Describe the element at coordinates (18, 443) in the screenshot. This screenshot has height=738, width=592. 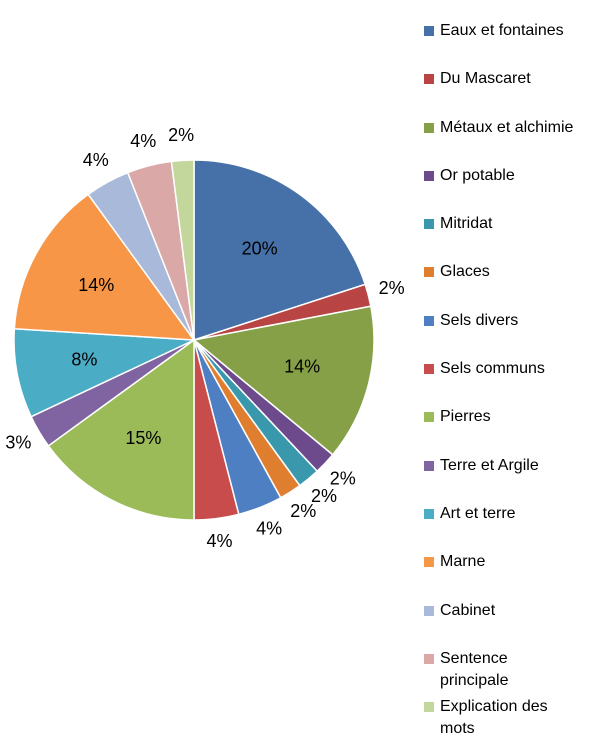
I see `data-label: 3%` at that location.